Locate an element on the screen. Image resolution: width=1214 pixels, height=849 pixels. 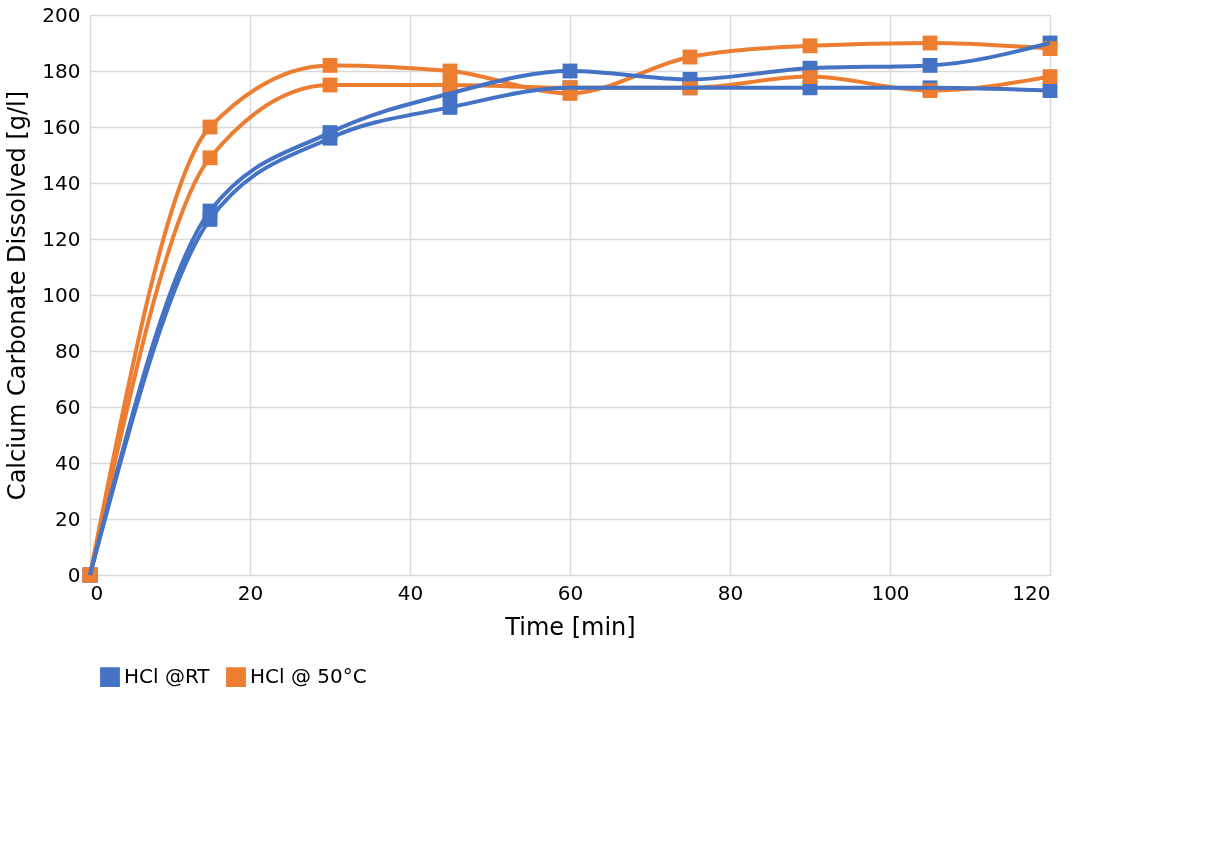
y-tick-label: 140 is located at coordinates (61, 182).